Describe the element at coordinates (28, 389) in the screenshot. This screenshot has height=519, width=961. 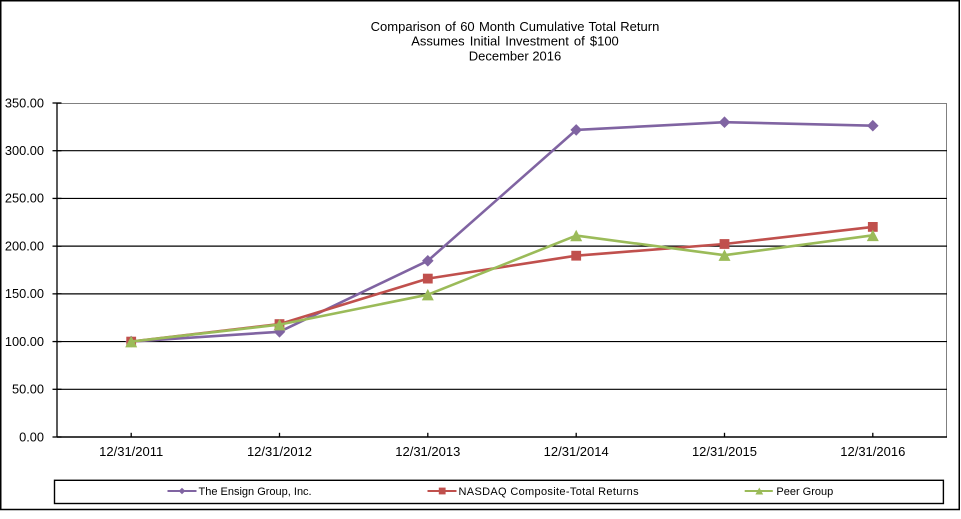
I see `svg-text: 50.00` at that location.